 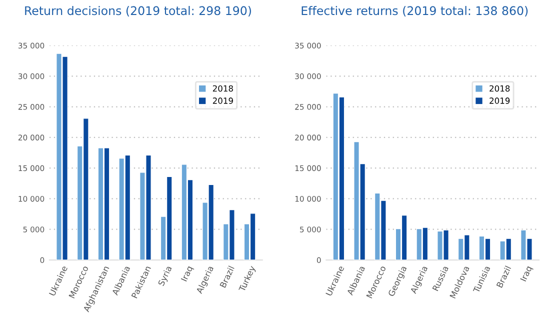 I want to click on chart-title: Effective returns (2019 total: 138 860), so click(x=415, y=11).